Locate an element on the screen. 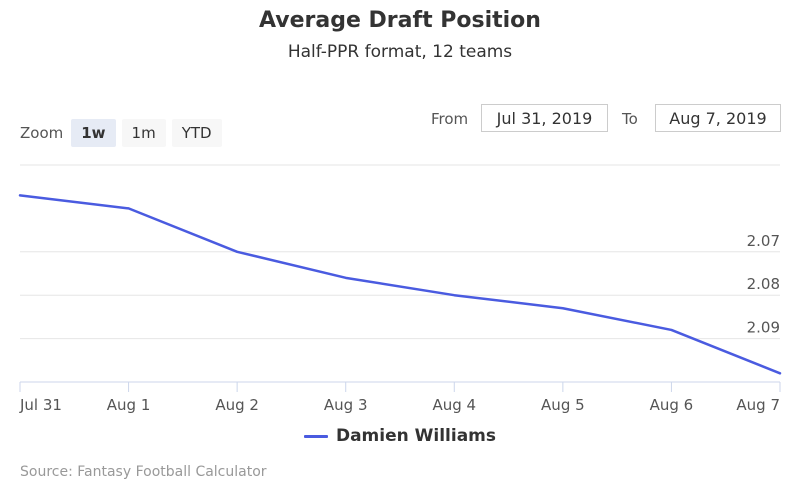 The width and height of the screenshot is (800, 500). x-tick-label: Aug 2 is located at coordinates (237, 405).